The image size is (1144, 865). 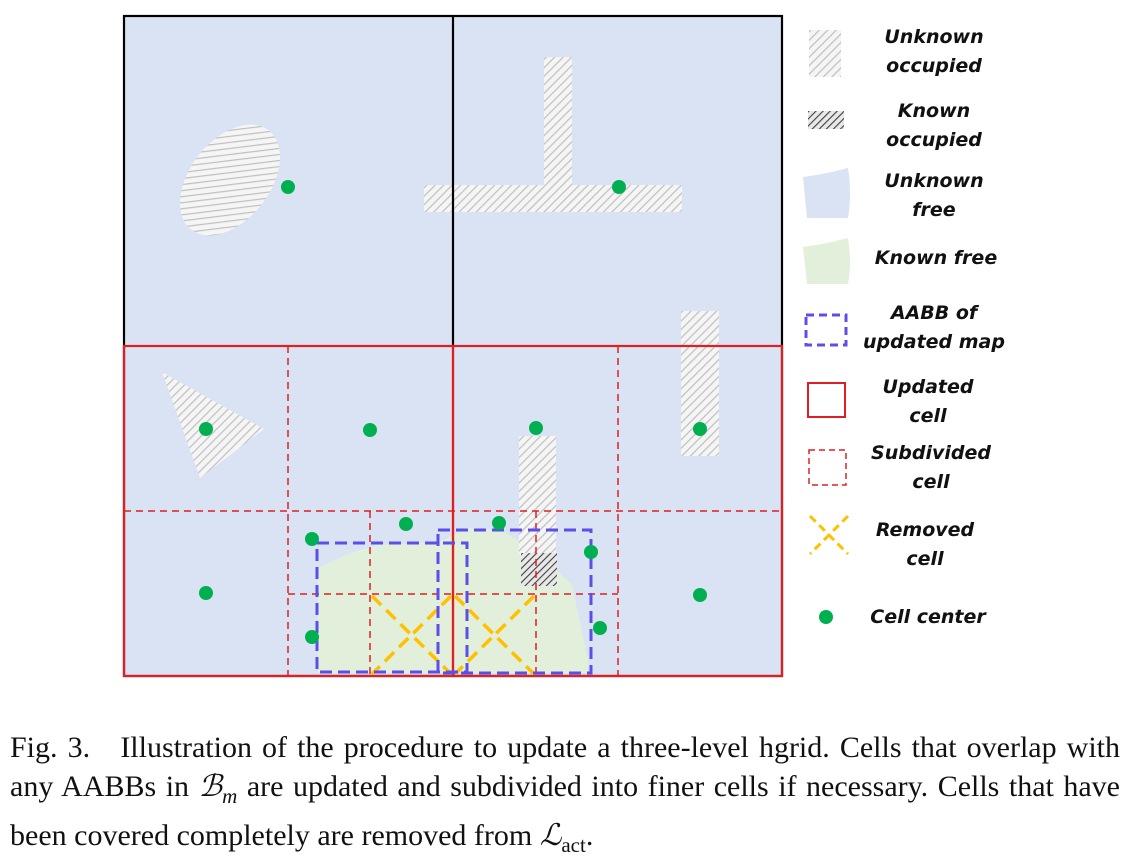 I want to click on caption-fig-label: Fig. 3., so click(x=50, y=747).